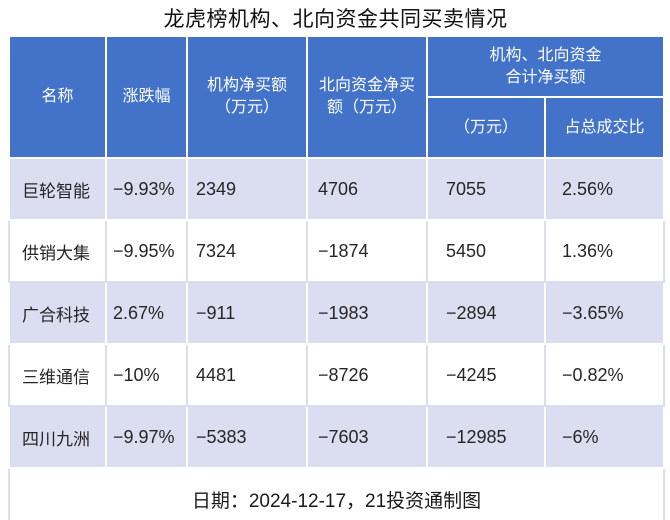 The width and height of the screenshot is (670, 520). I want to click on cell-north-net-buy: −7603, so click(367, 437).